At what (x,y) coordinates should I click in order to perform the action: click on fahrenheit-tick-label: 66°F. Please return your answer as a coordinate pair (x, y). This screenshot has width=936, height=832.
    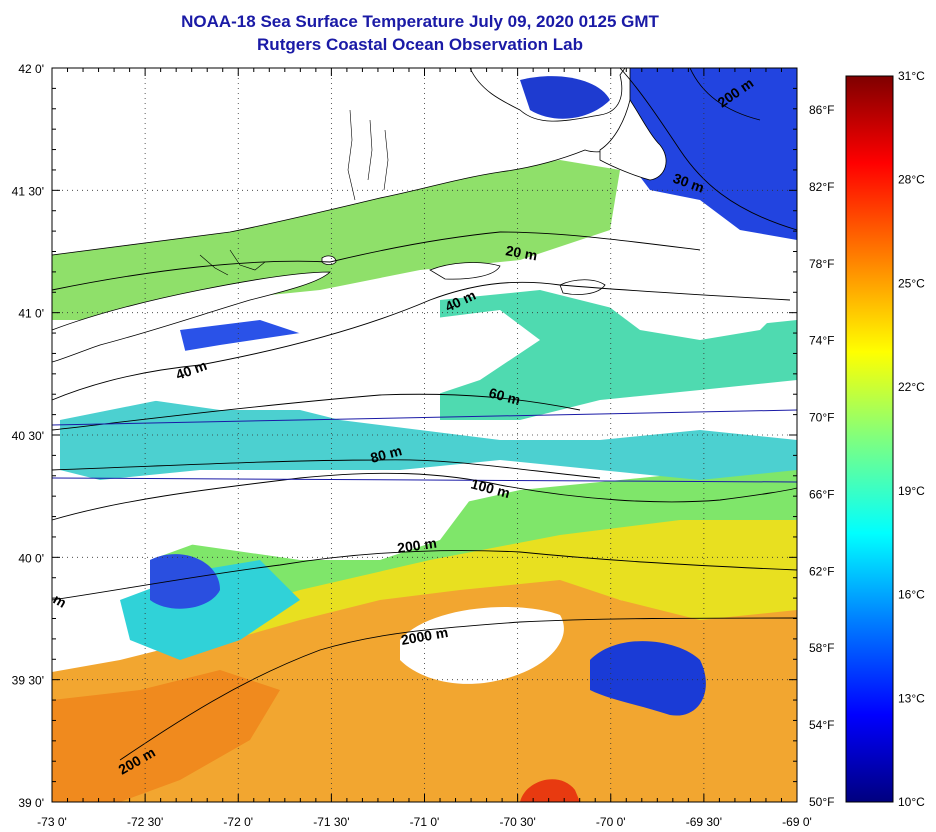
    Looking at the image, I should click on (821, 494).